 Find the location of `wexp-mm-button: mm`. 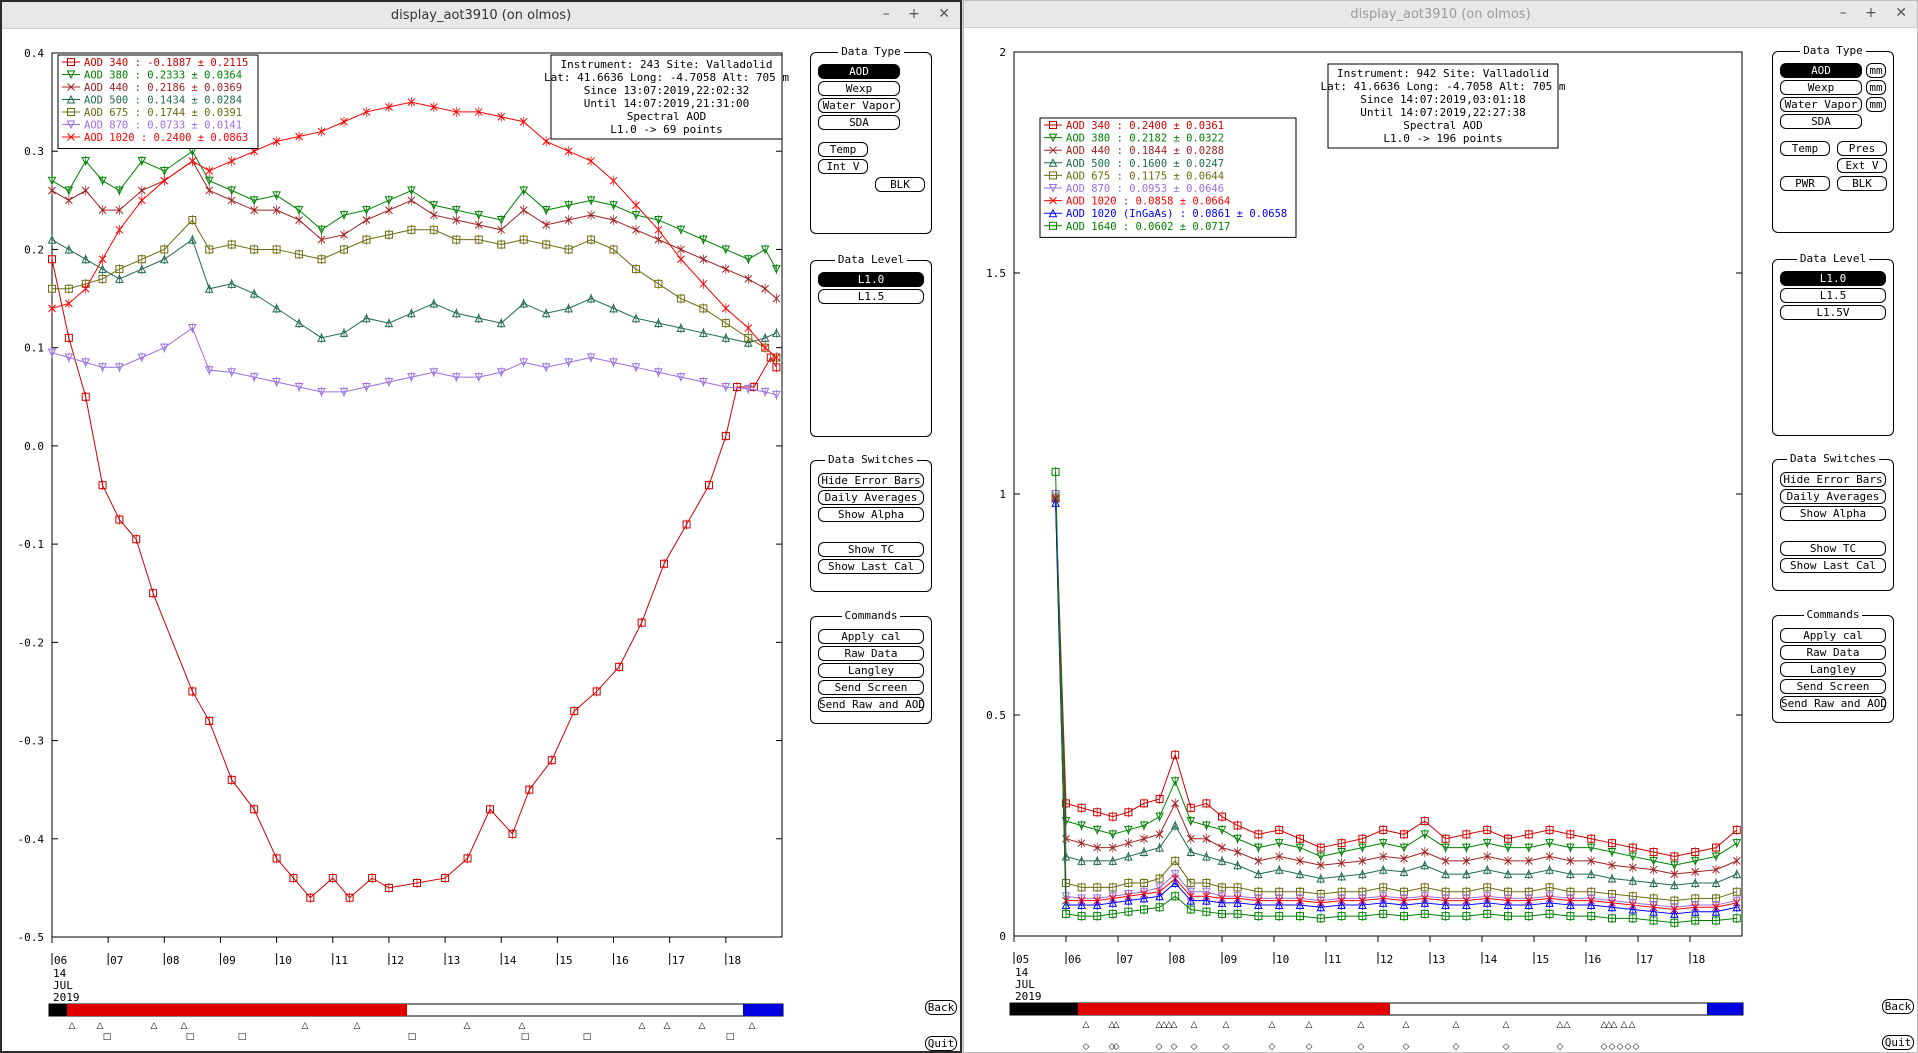

wexp-mm-button: mm is located at coordinates (1876, 87).